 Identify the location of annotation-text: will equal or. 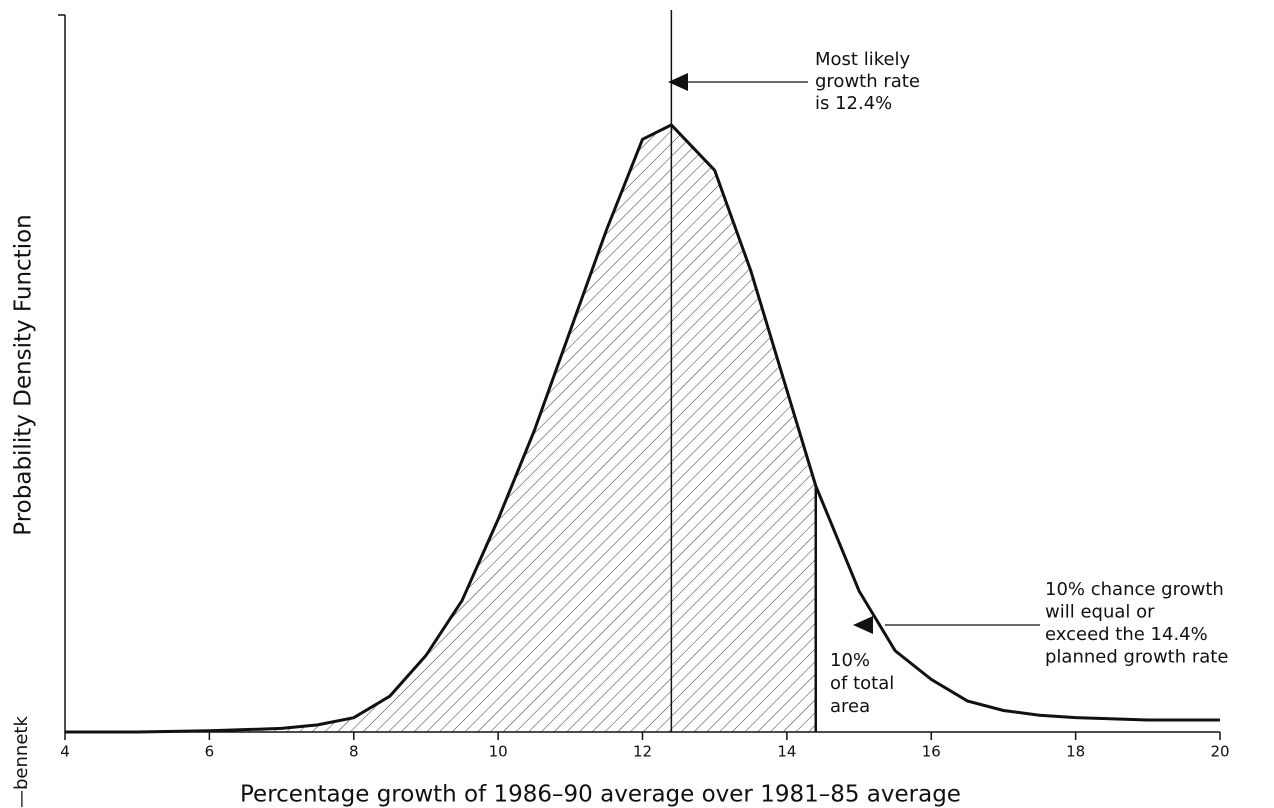
(1100, 612).